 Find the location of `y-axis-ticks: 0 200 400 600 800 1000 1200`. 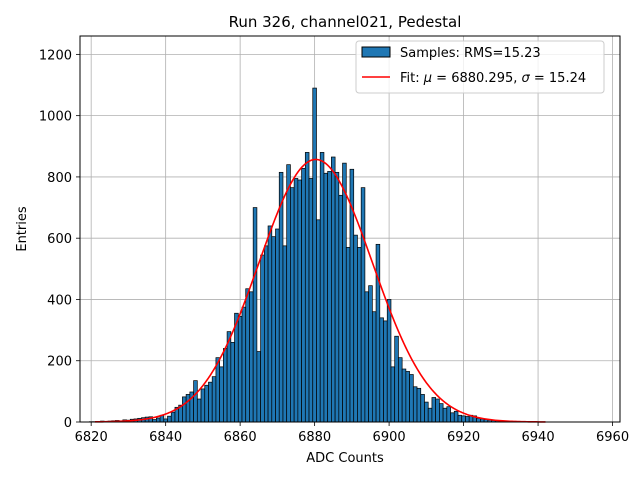

y-axis-ticks: 0 200 400 600 800 1000 1200 is located at coordinates (59, 239).